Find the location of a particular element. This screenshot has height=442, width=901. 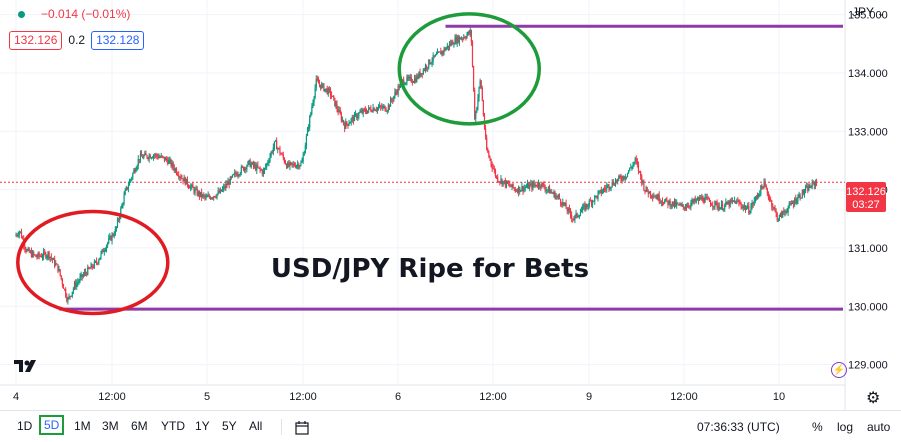

timeframe-ytd-button: YTD is located at coordinates (173, 426).